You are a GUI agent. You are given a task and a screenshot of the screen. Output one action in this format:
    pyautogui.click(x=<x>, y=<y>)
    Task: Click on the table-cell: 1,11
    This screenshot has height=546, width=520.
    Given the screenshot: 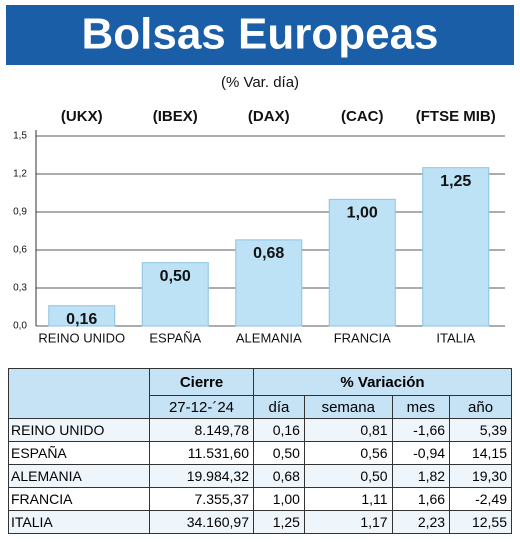 What is the action you would take?
    pyautogui.click(x=348, y=499)
    